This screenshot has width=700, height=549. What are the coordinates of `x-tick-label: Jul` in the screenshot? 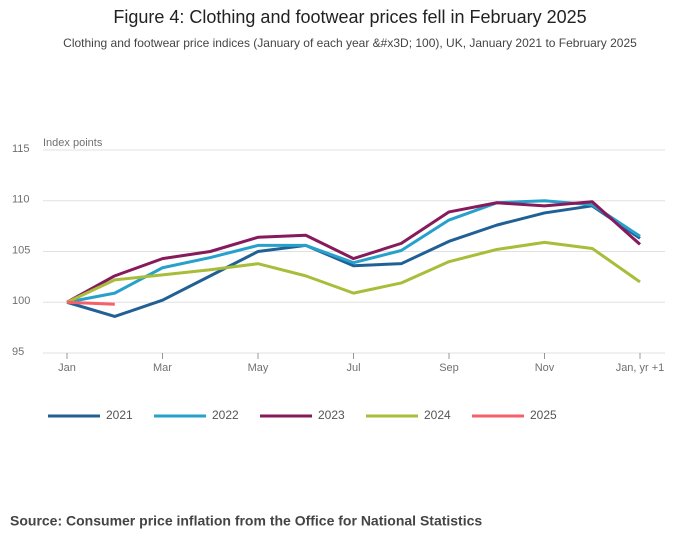 It's located at (353, 368).